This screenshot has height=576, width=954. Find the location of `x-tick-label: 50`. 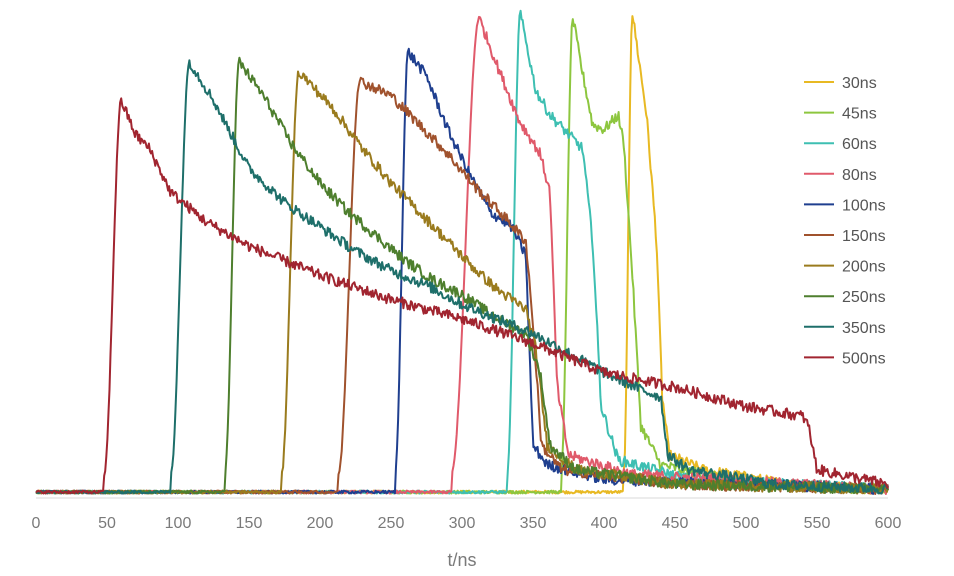

x-tick-label: 50 is located at coordinates (107, 523).